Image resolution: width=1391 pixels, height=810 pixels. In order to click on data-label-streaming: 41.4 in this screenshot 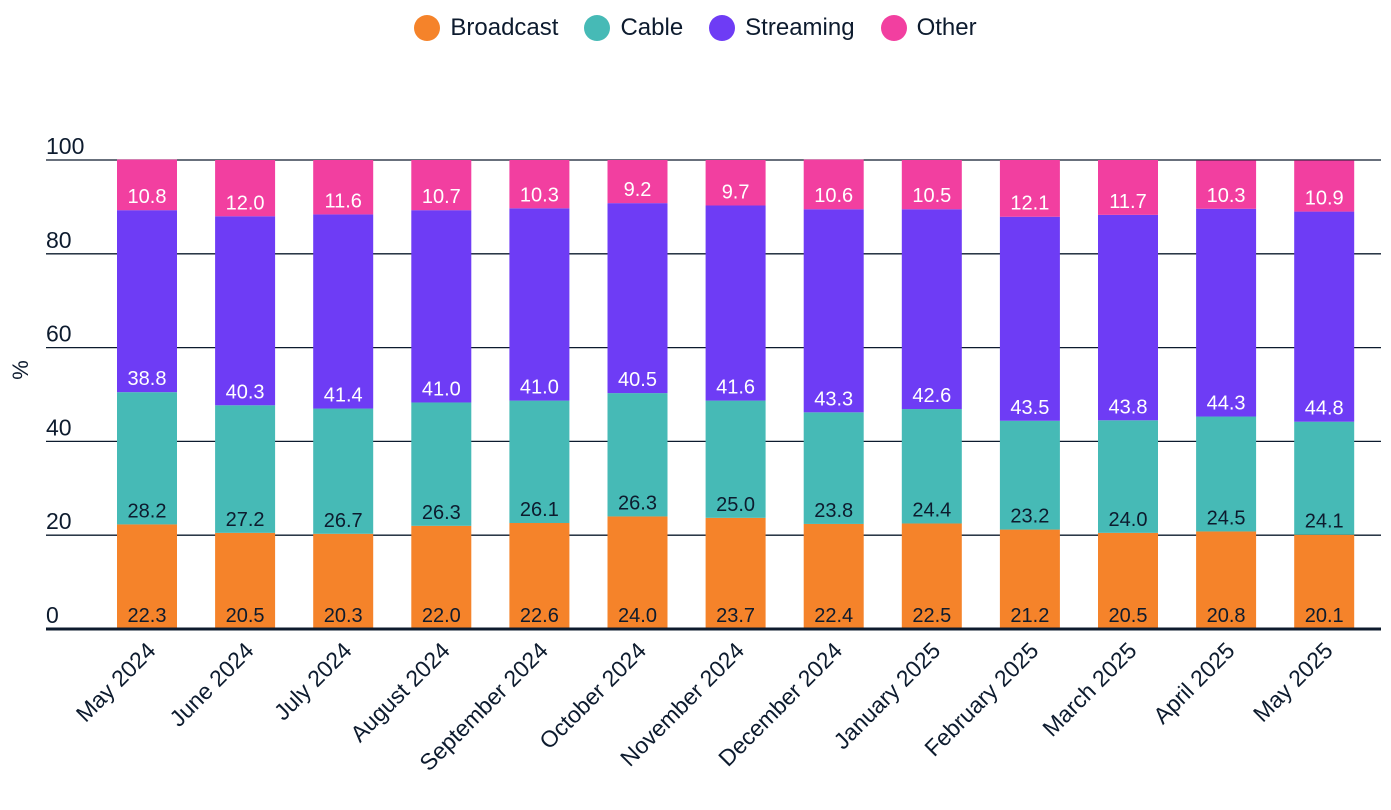, I will do `click(343, 396)`.